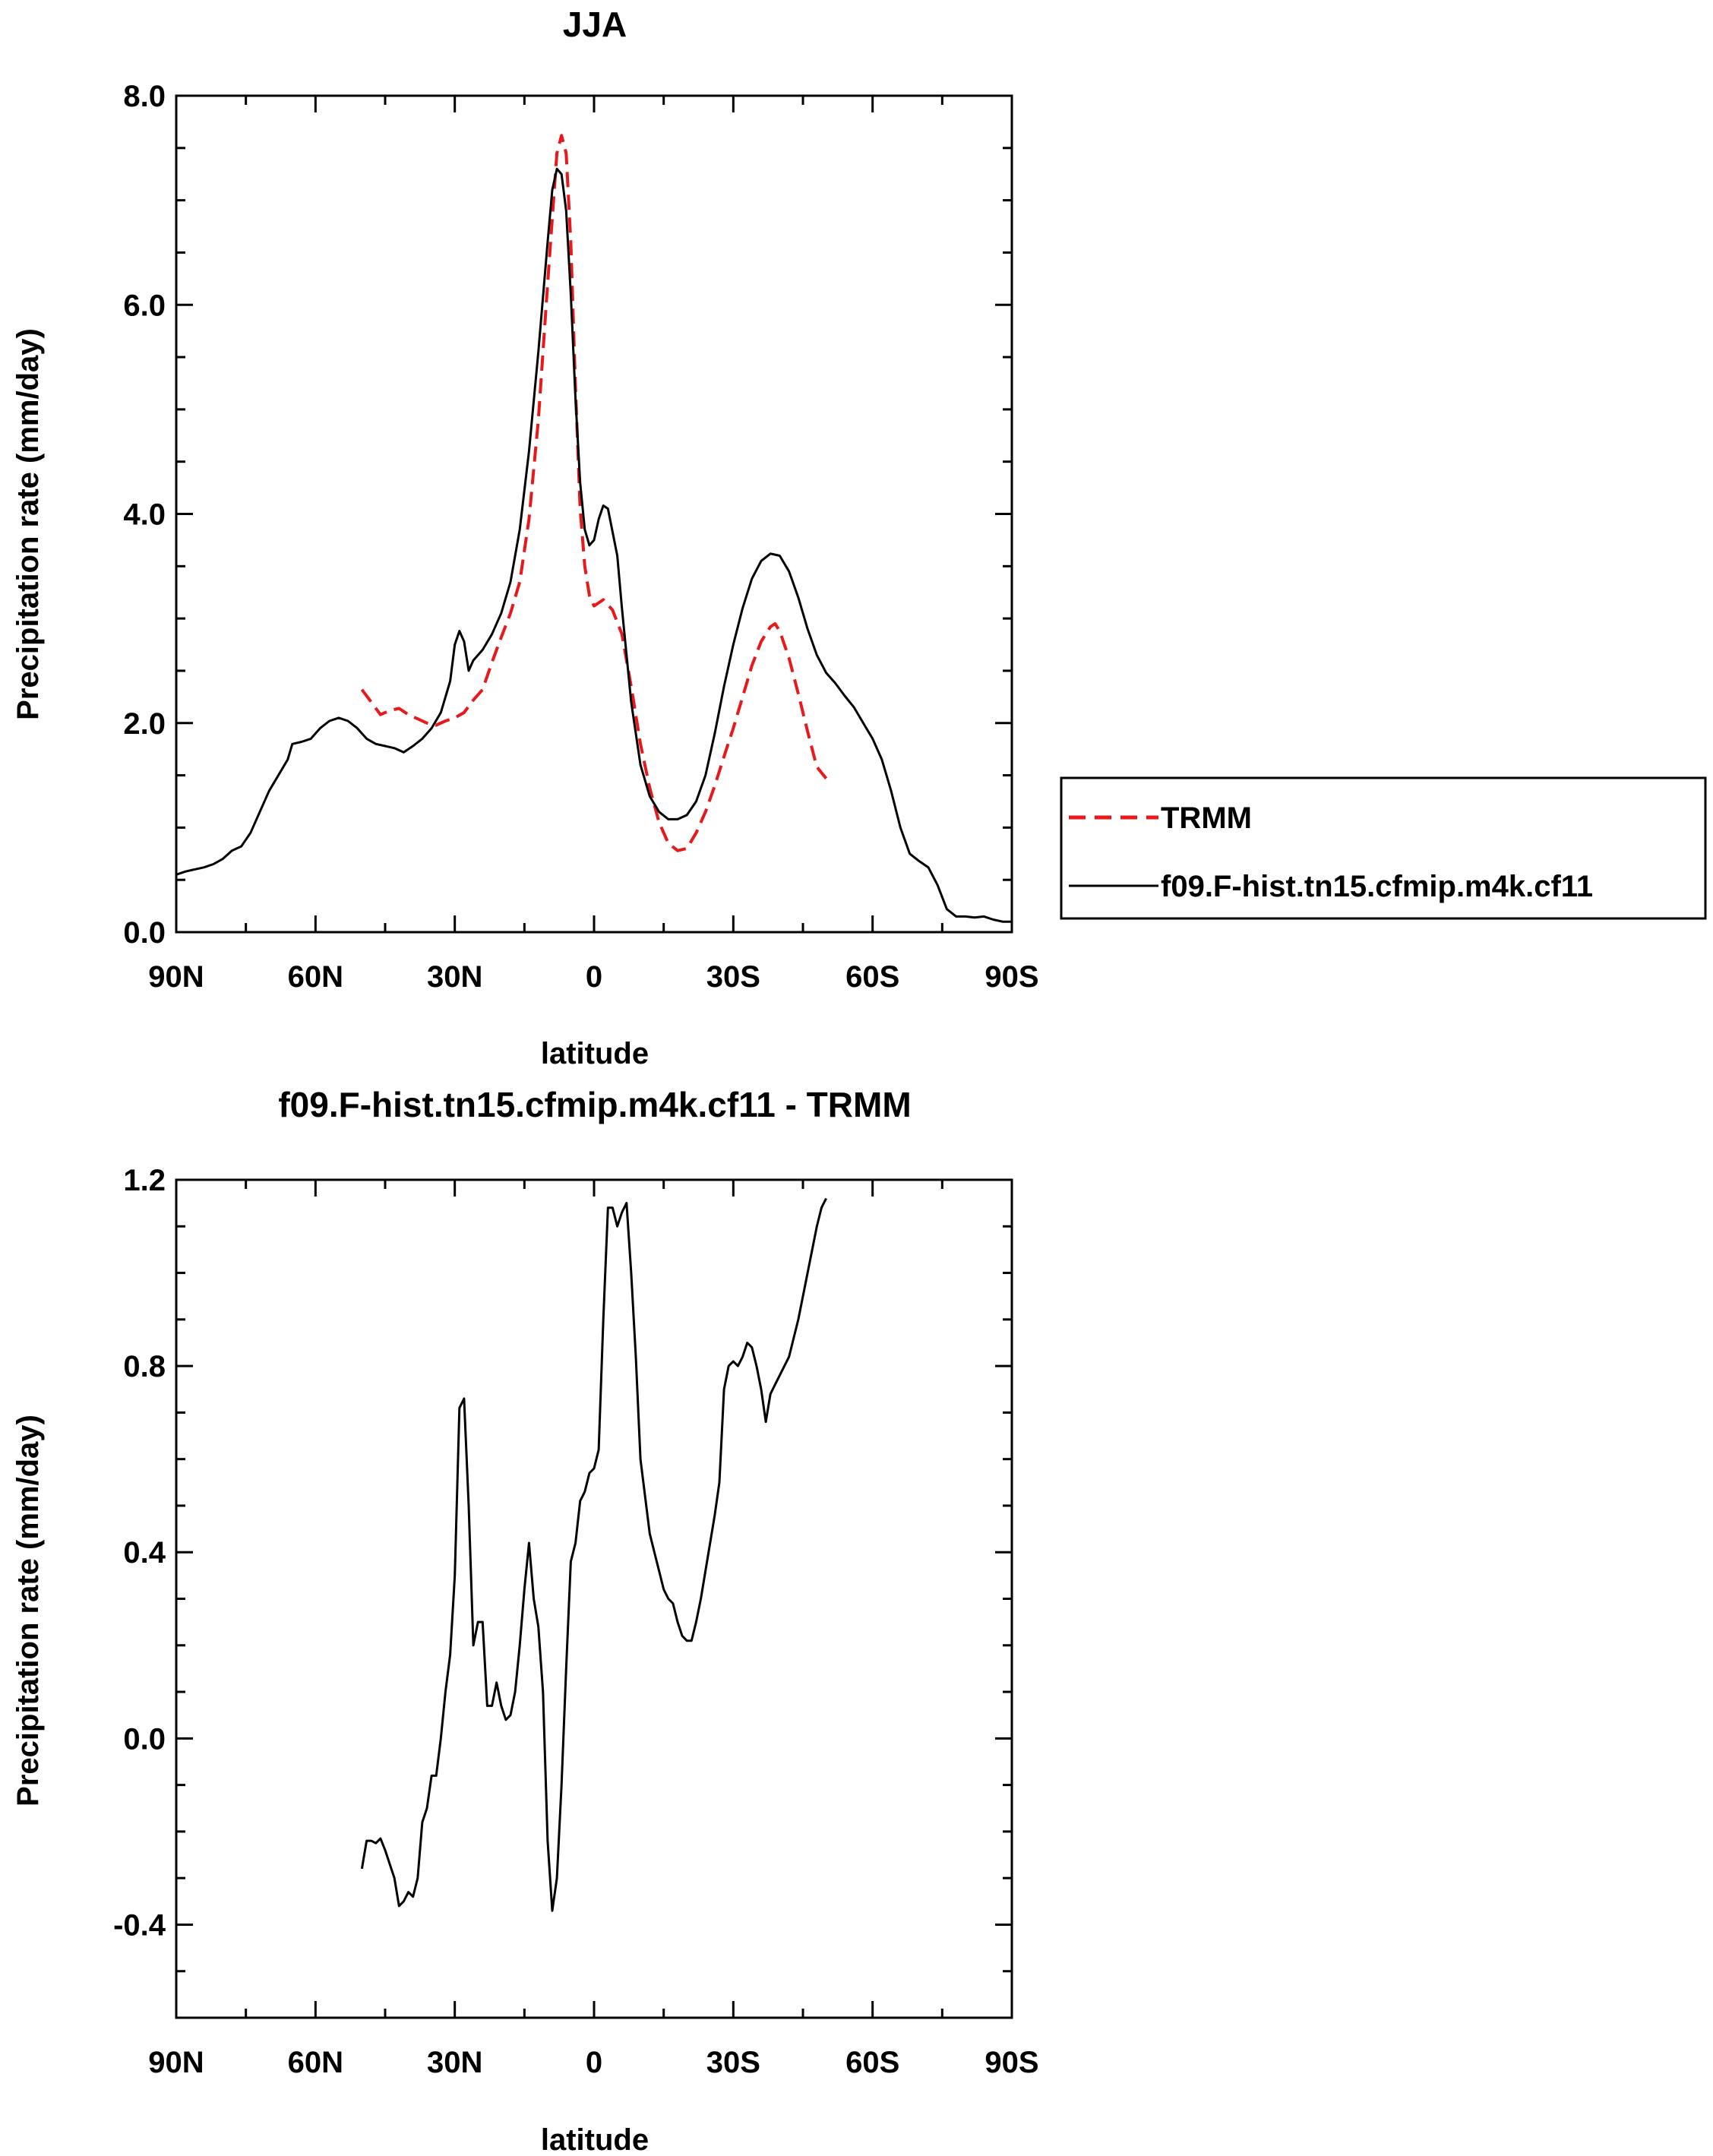 The height and width of the screenshot is (2156, 1713). What do you see at coordinates (144, 724) in the screenshot?
I see `y-tick-label: 2.0` at bounding box center [144, 724].